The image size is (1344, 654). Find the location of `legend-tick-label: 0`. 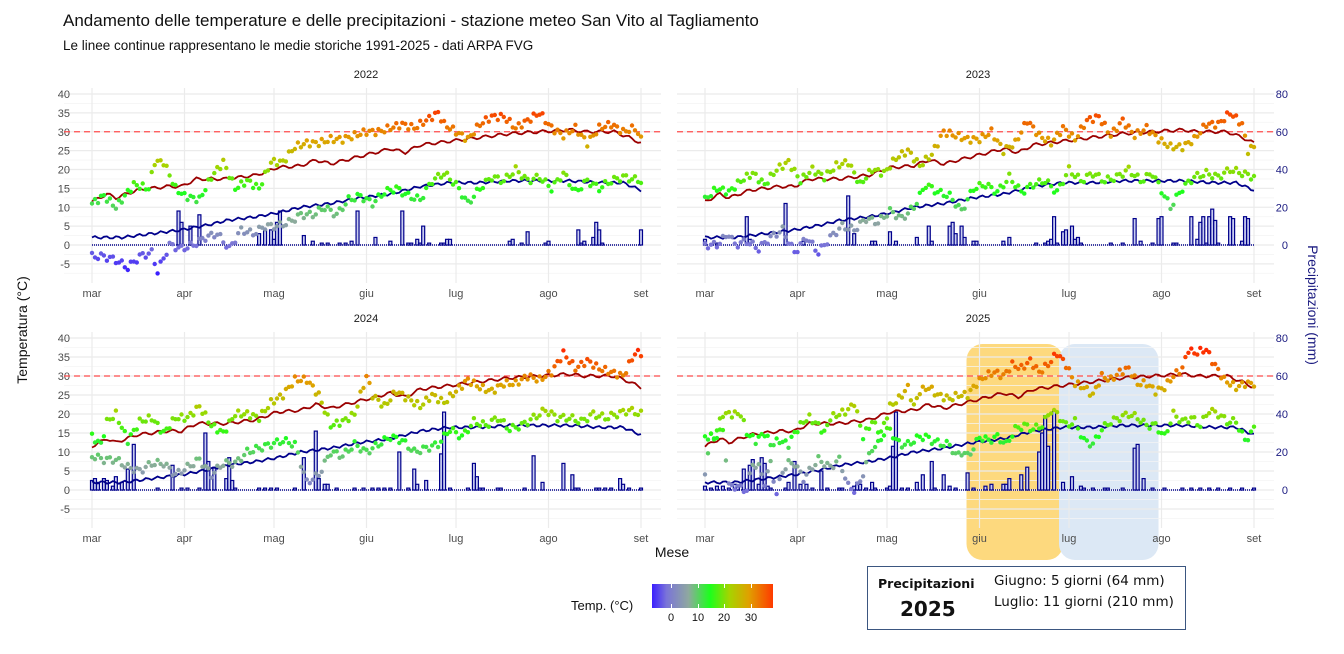

legend-tick-label: 0 is located at coordinates (671, 618).